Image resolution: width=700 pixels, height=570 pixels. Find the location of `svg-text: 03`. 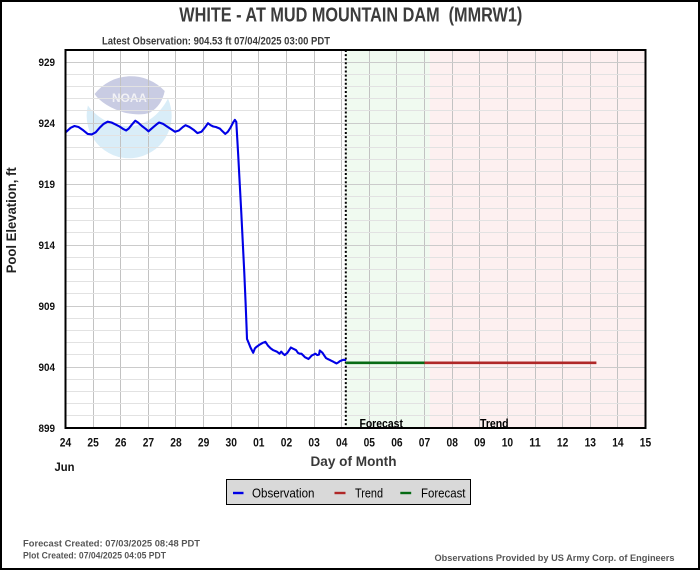

svg-text: 03 is located at coordinates (314, 442).